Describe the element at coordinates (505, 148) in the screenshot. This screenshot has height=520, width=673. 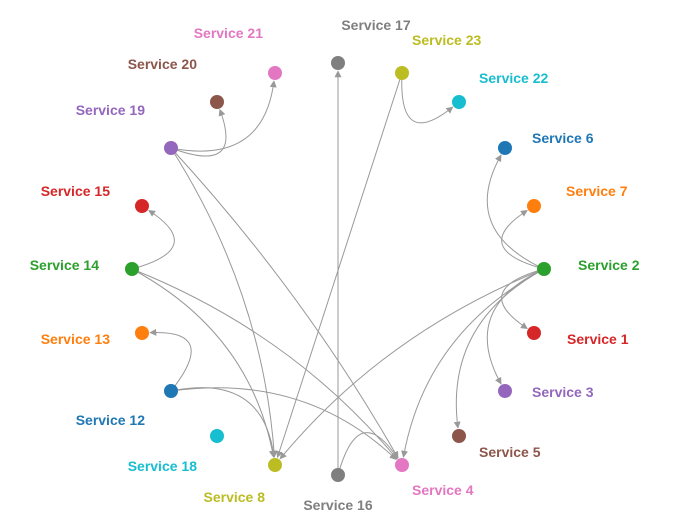
I see `node-s6` at that location.